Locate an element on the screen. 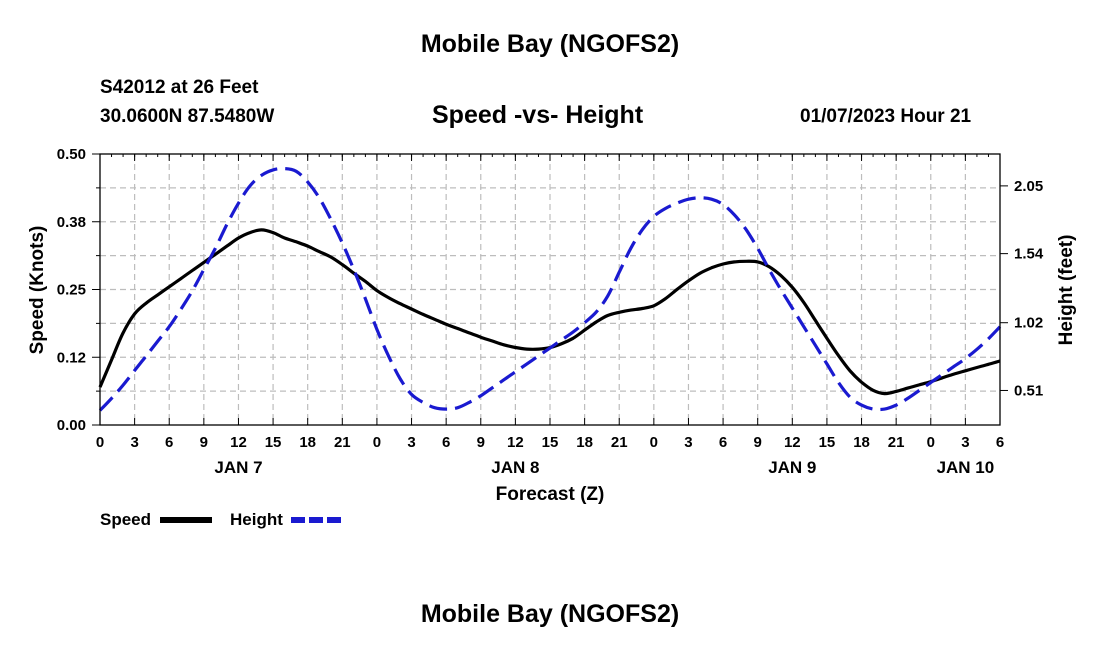 Image resolution: width=1100 pixels, height=650 pixels. y-axis-label: Speed (Knots) is located at coordinates (37, 290).